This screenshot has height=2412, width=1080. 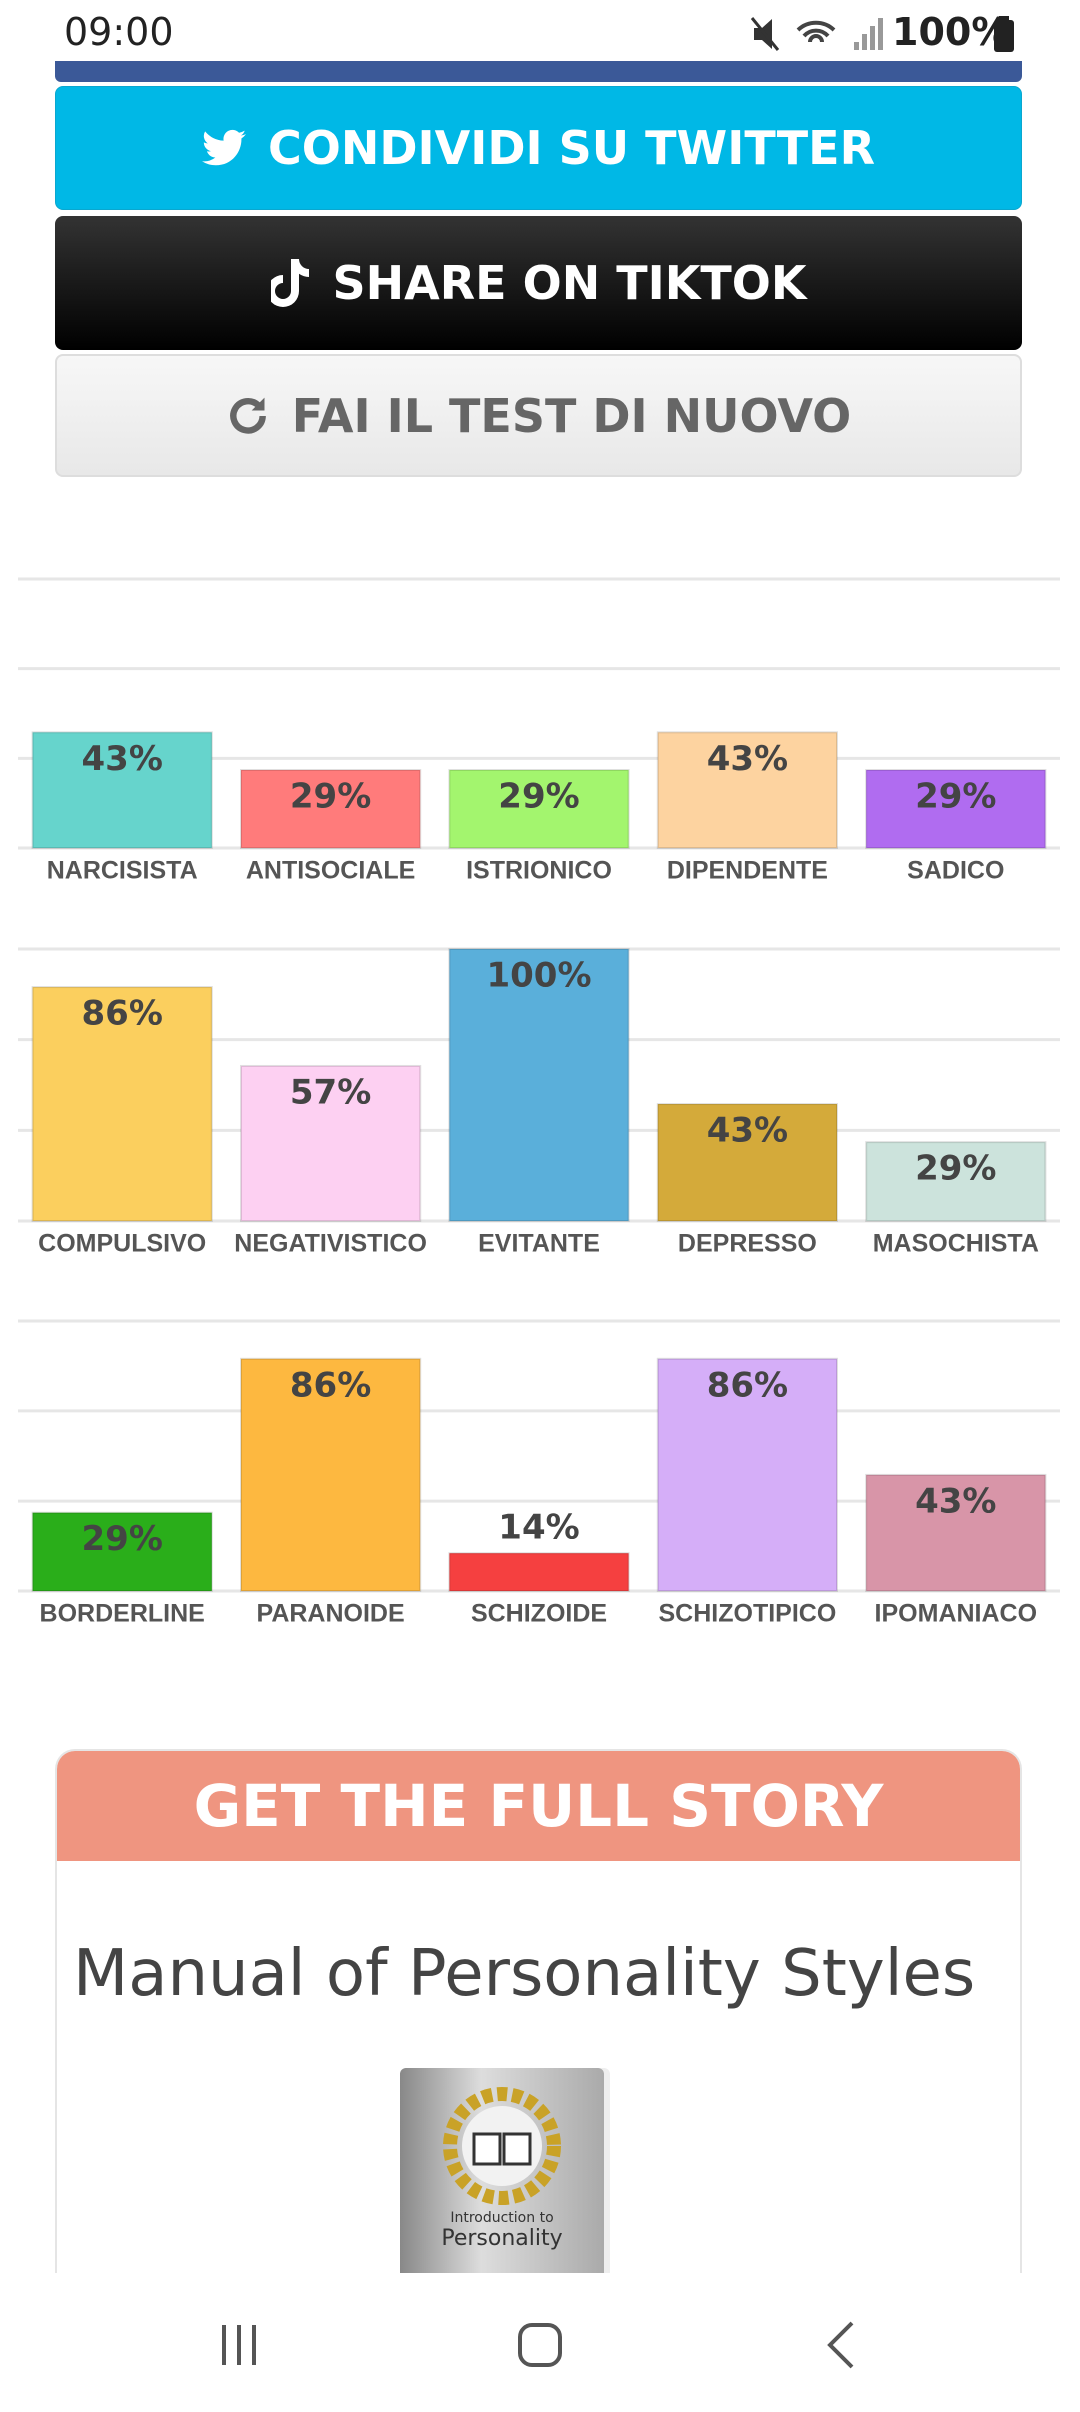 I want to click on refresh-icon, so click(x=247, y=415).